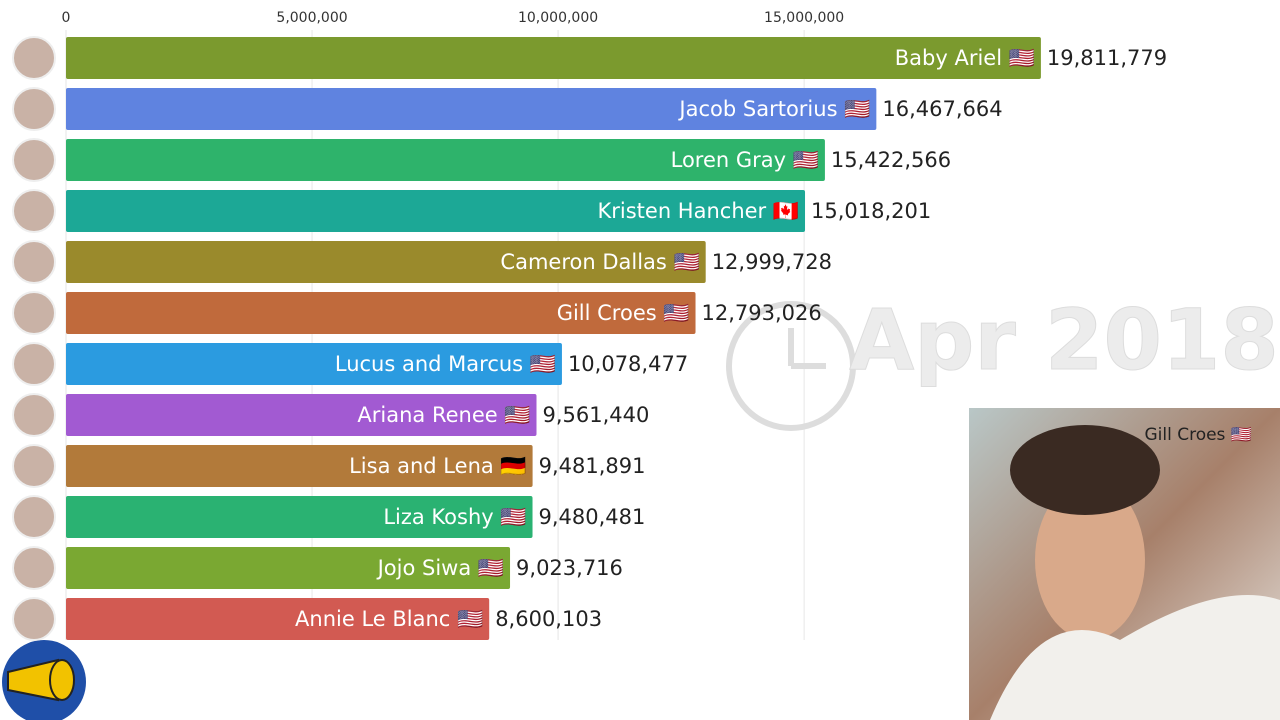 The width and height of the screenshot is (1280, 720). I want to click on x-tick-label: 10,000,000, so click(558, 18).